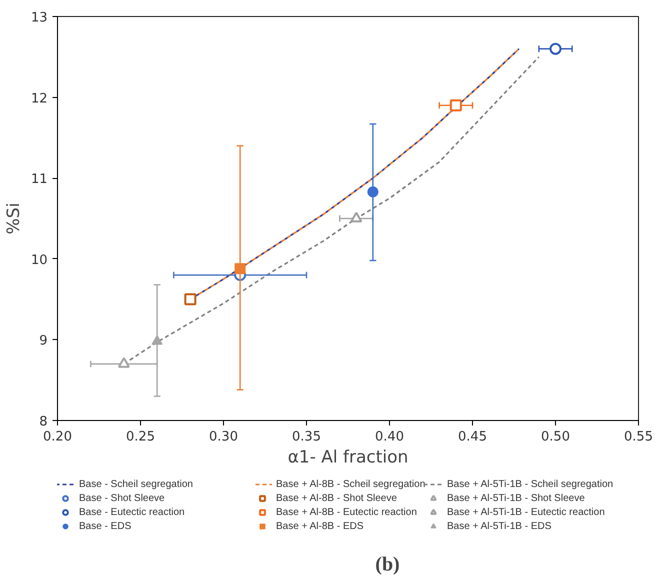  I want to click on y-tick-label: 11, so click(39, 180).